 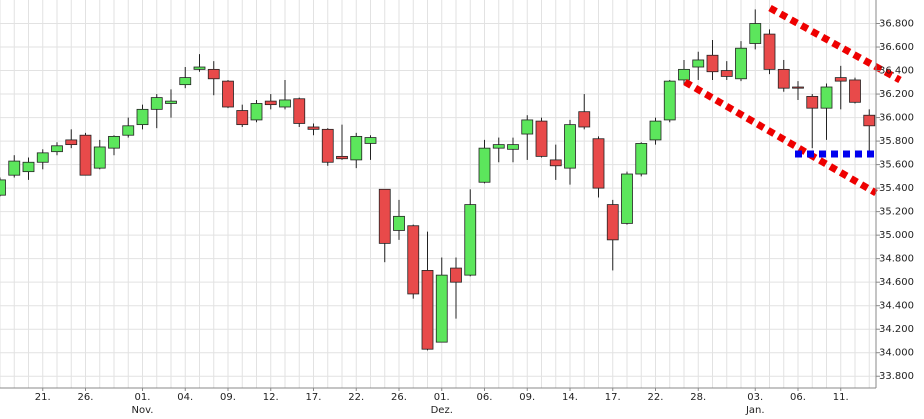 I want to click on y-tick-label: 34.400, so click(x=896, y=306).